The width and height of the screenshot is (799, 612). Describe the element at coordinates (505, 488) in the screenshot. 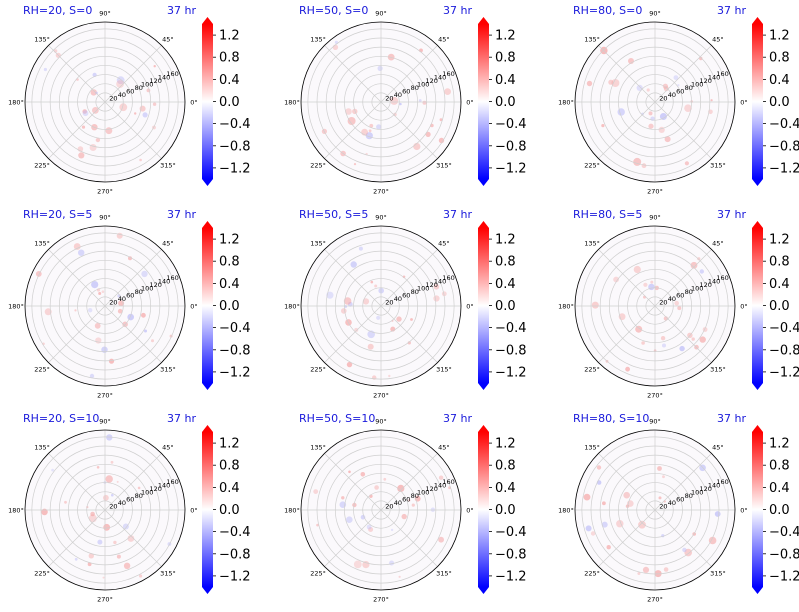

I see `colorbar-tick-label: 0.4` at that location.